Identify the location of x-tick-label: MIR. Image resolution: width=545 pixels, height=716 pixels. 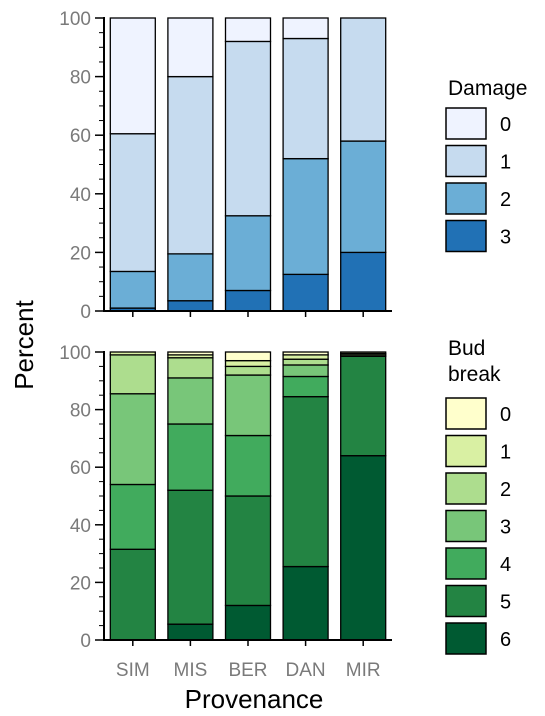
(363, 670).